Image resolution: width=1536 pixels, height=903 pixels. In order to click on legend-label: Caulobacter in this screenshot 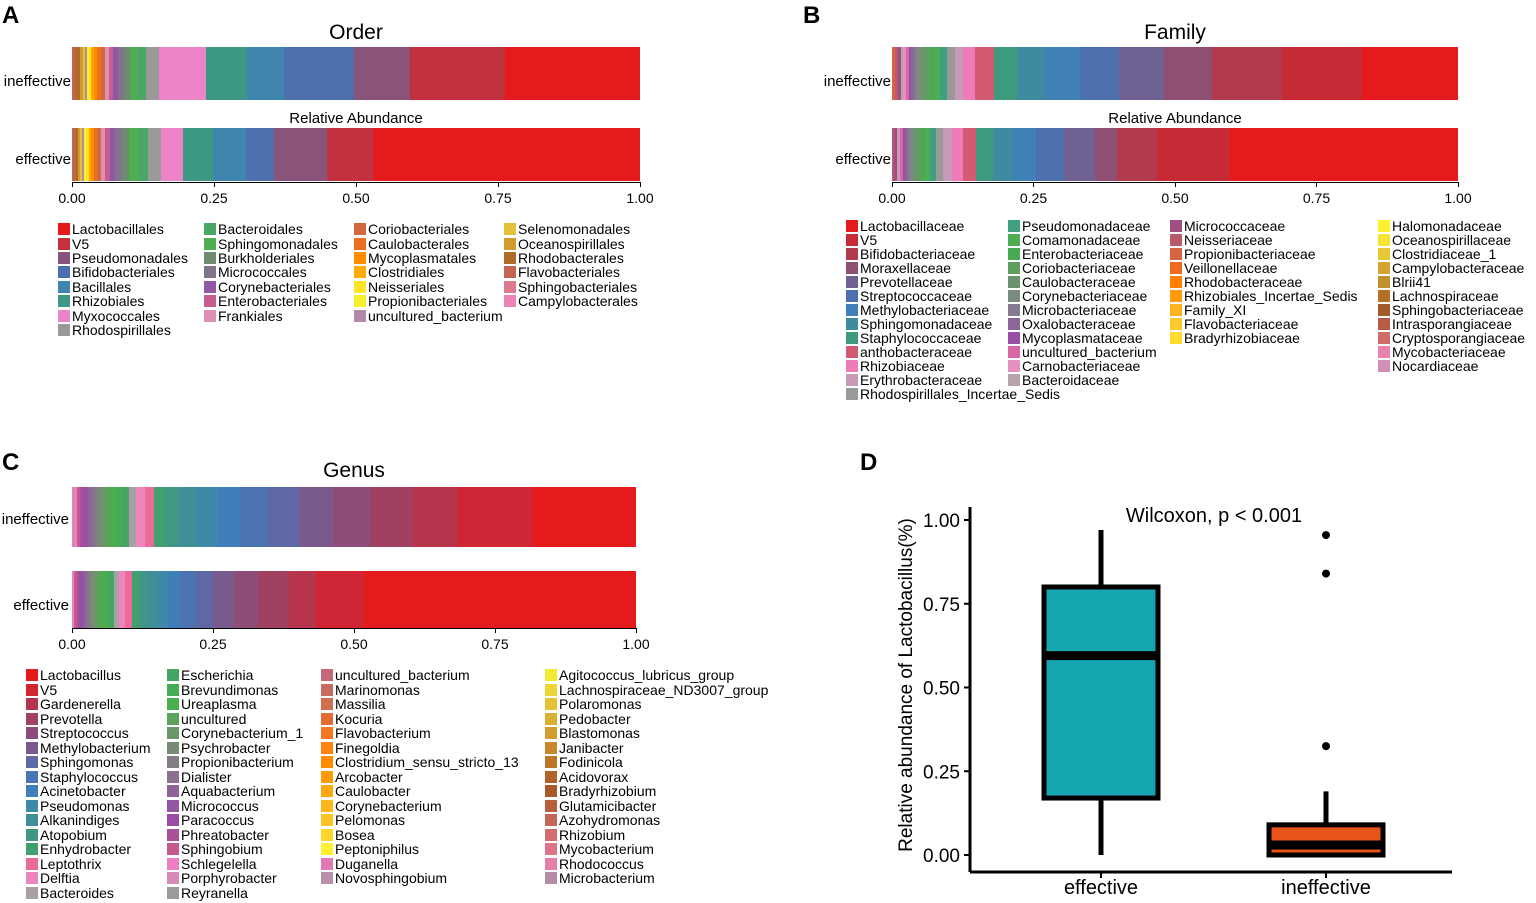, I will do `click(373, 791)`.